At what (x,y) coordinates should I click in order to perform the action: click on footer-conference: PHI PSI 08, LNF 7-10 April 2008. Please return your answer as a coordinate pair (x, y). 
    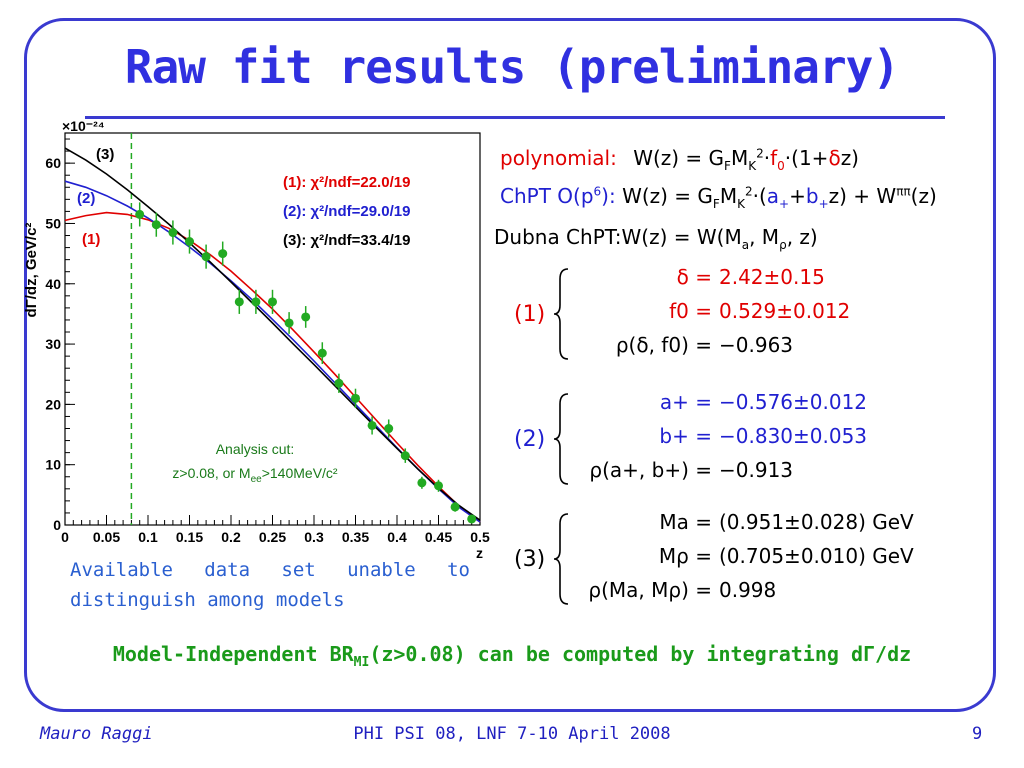
    Looking at the image, I should click on (512, 734).